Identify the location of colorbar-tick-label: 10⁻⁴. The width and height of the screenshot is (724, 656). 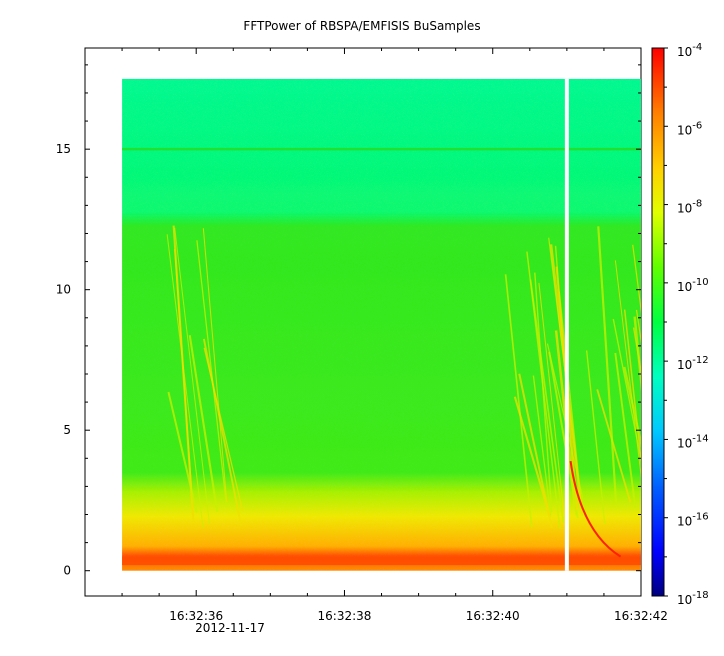
(689, 50).